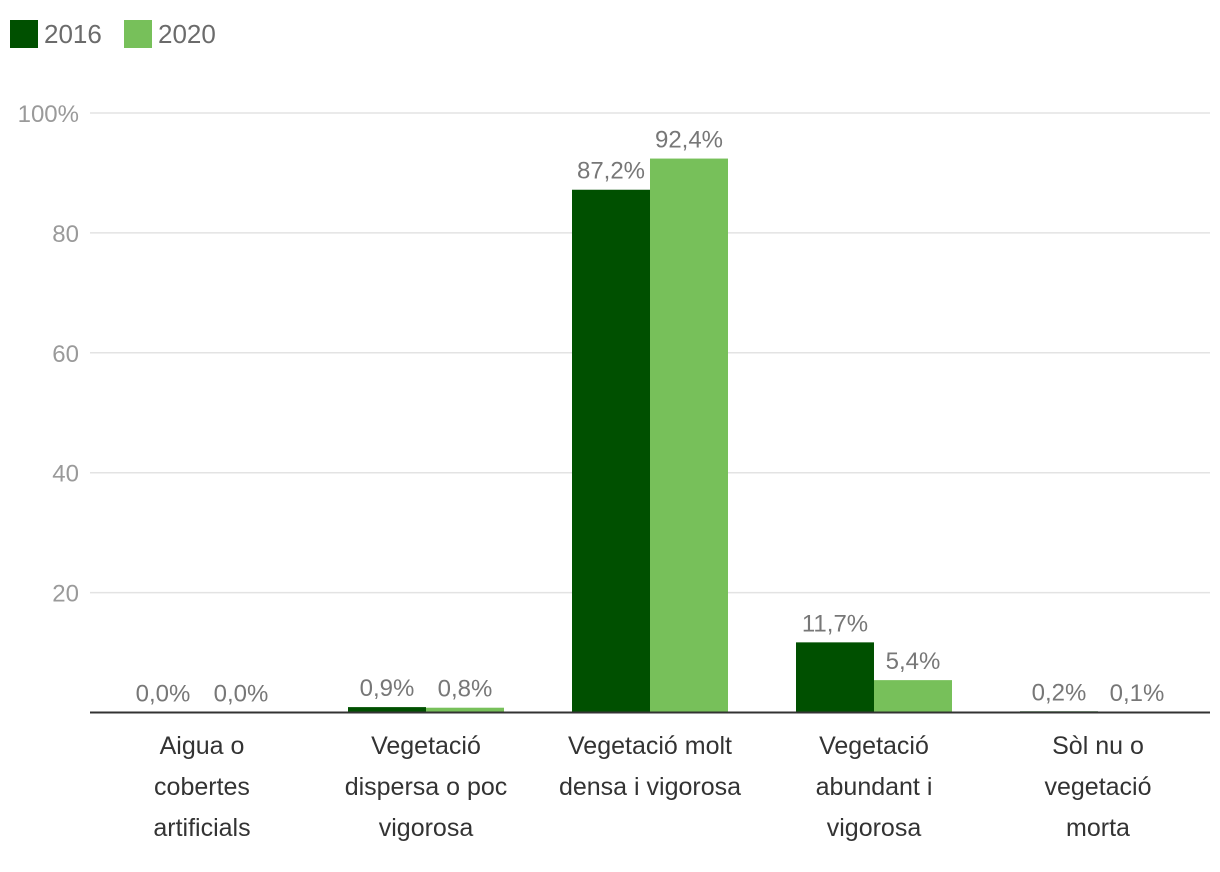 The image size is (1220, 872). I want to click on data-label-2020-1: 0,8%, so click(465, 689).